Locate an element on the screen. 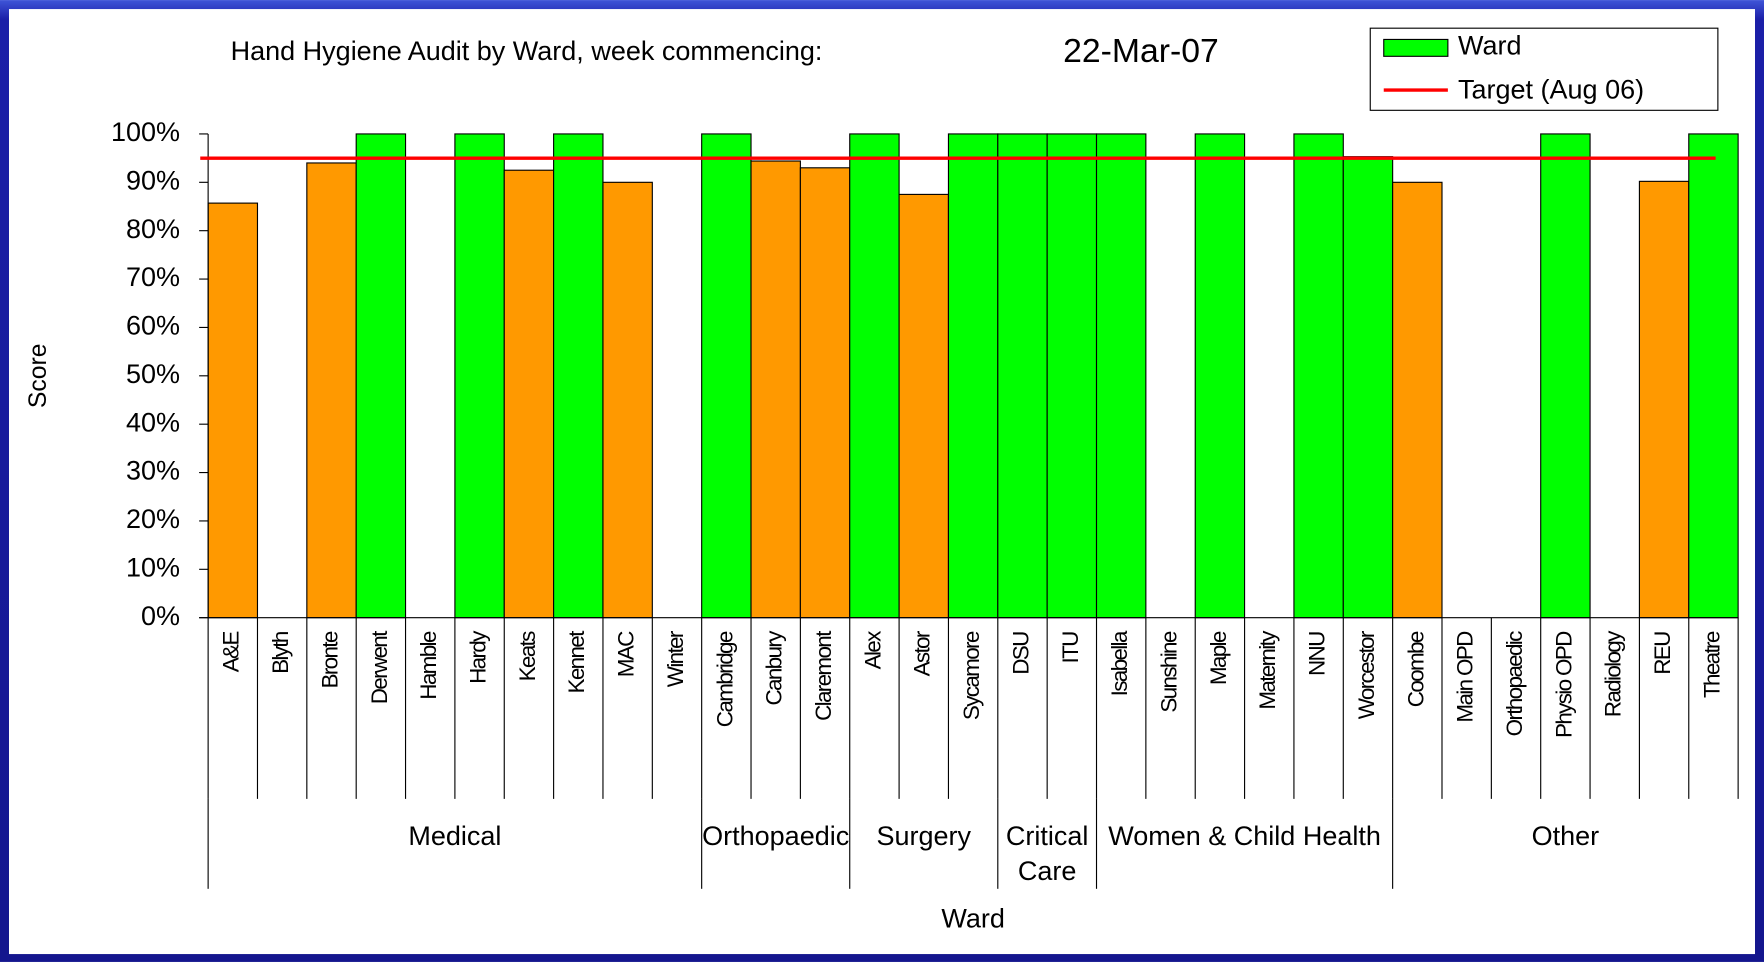 The height and width of the screenshot is (967, 1764). x-tick-label: Astor is located at coordinates (922, 653).